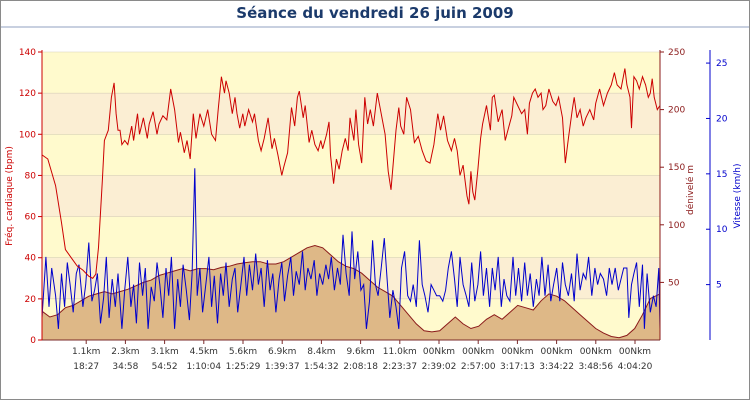  What do you see at coordinates (86, 352) in the screenshot?
I see `x-tick-distance-label: 1.1km` at bounding box center [86, 352].